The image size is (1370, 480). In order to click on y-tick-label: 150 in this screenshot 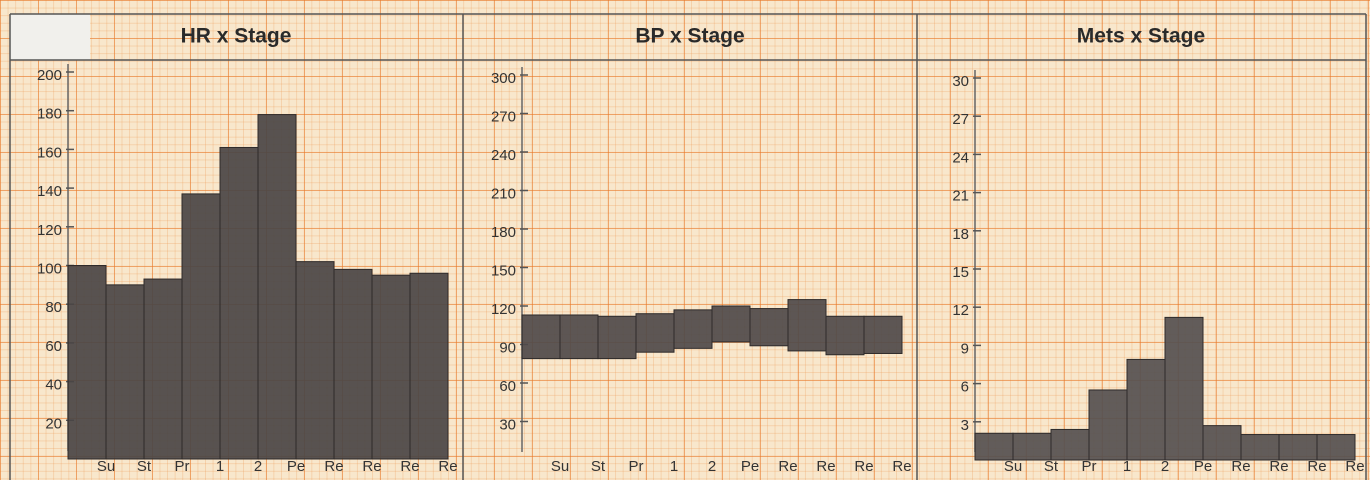, I will do `click(503, 270)`.